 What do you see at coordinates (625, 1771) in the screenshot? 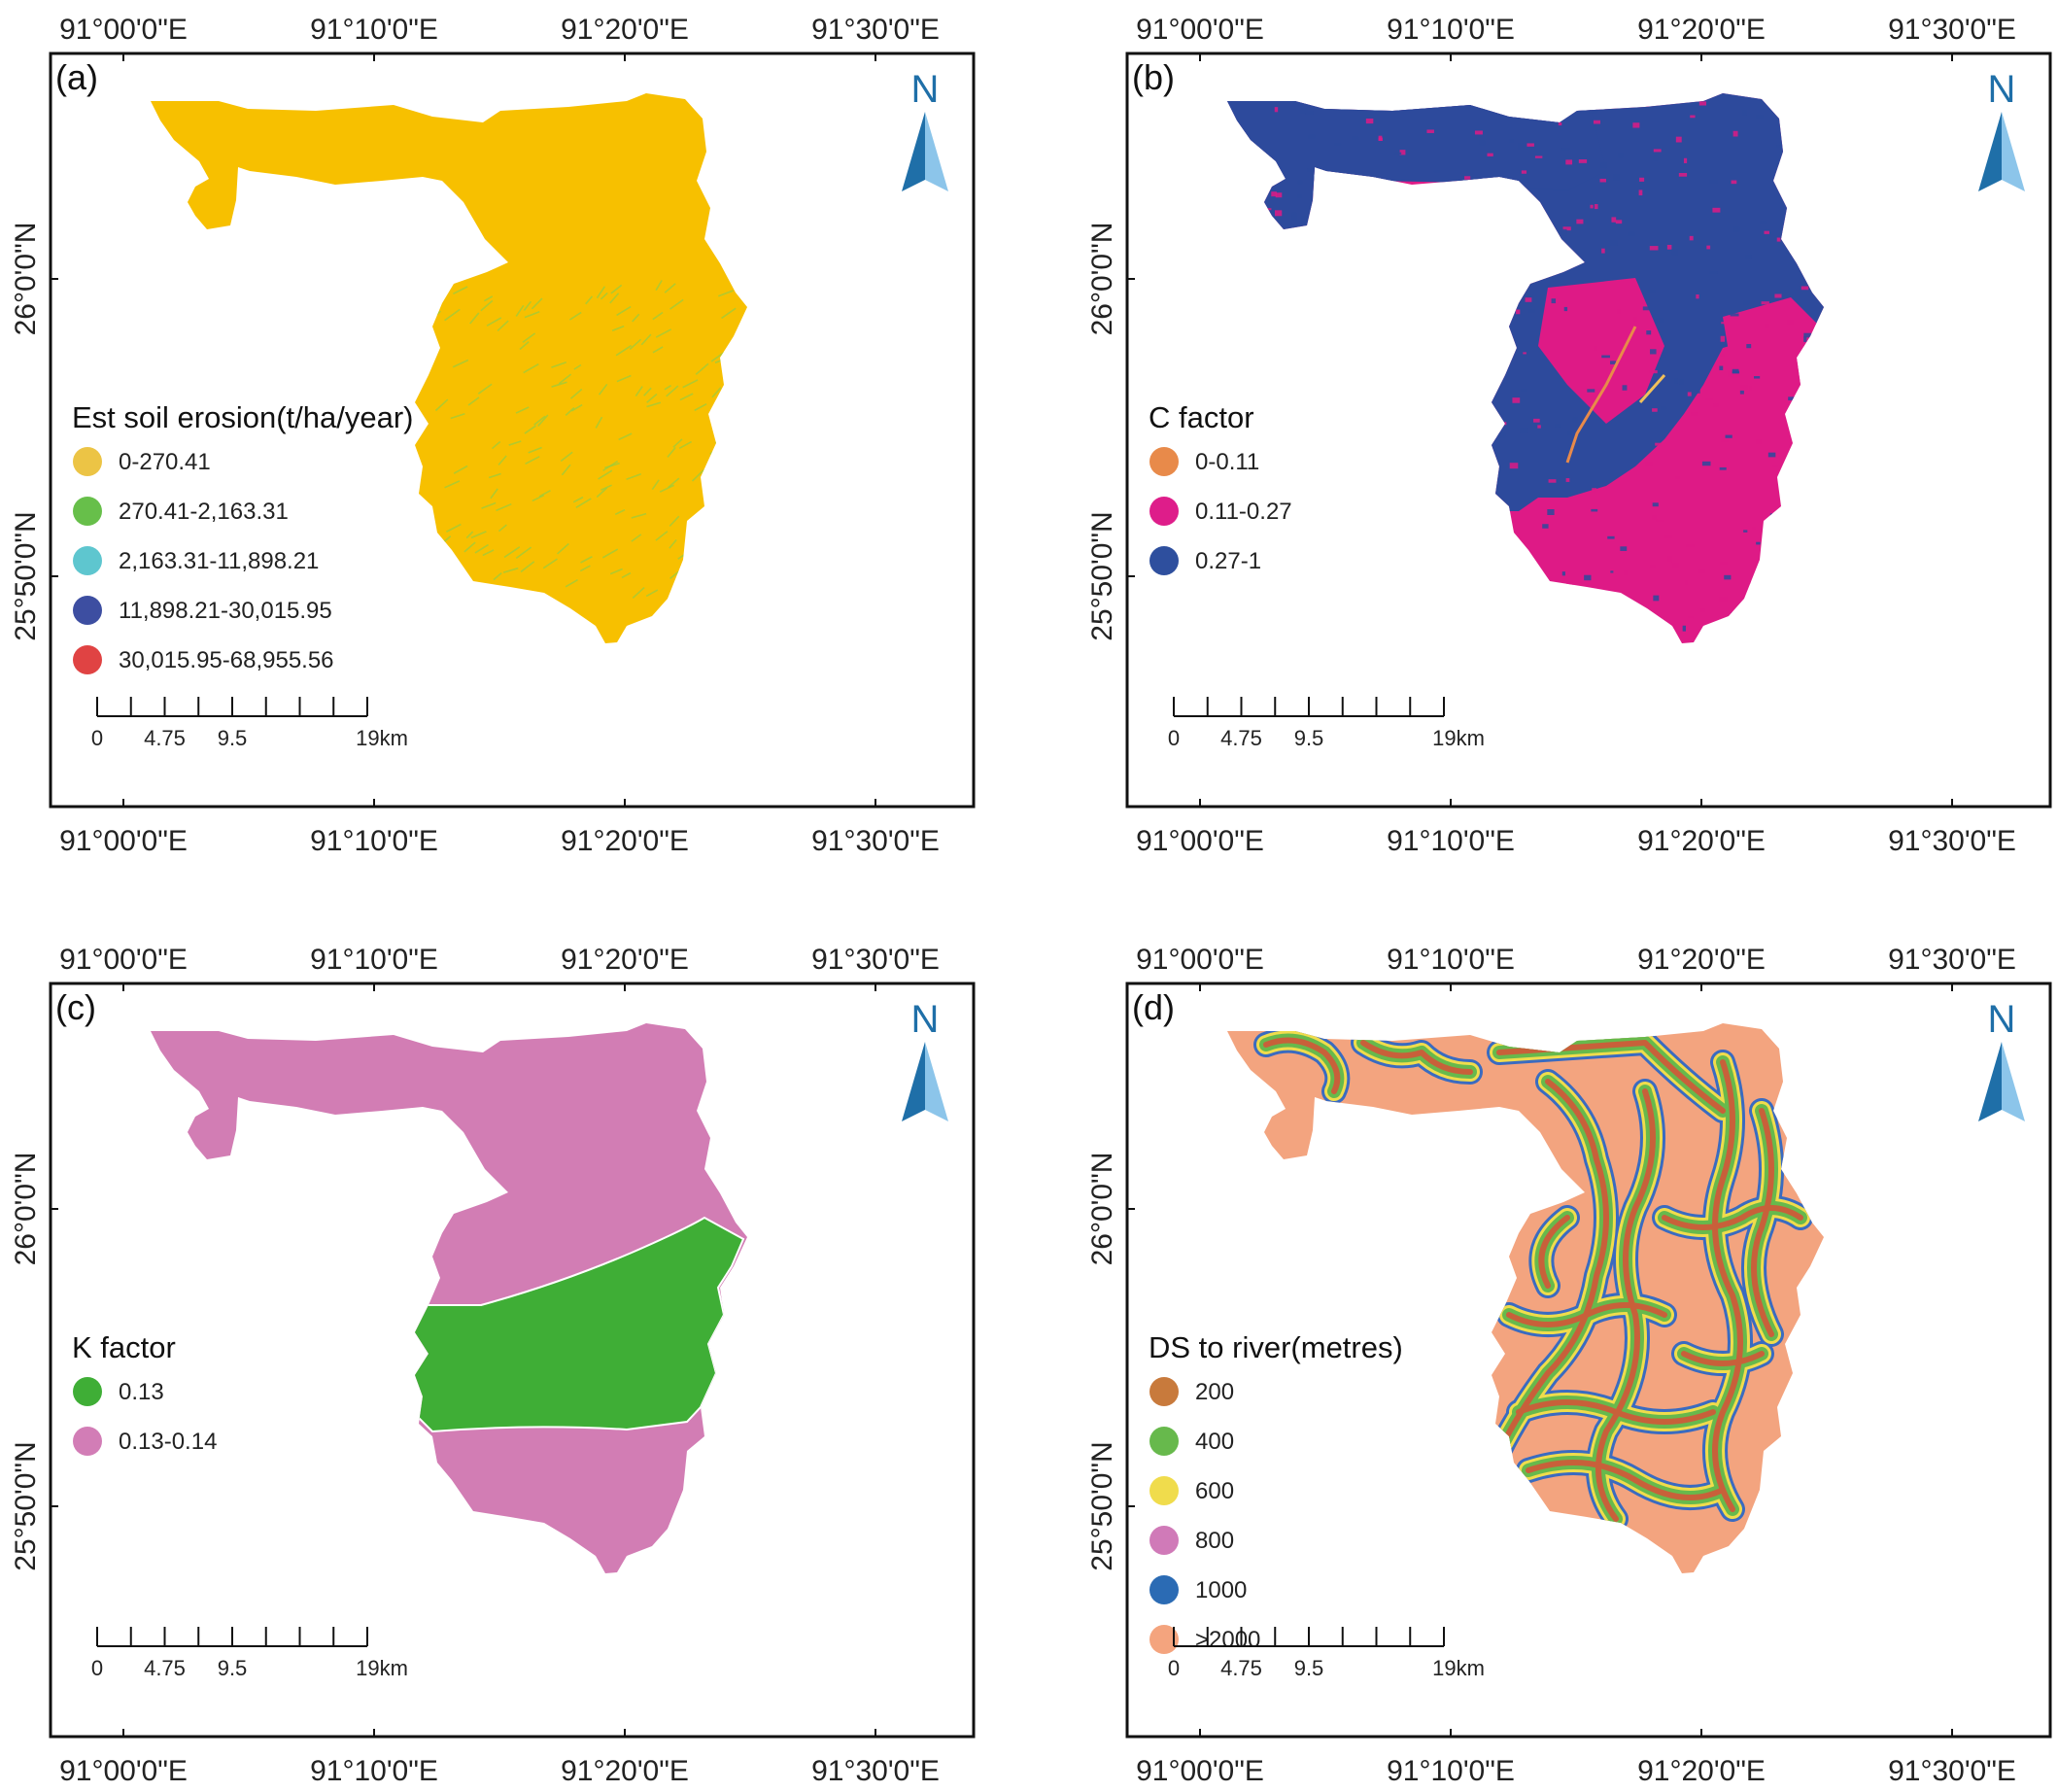
I see `longitude-label-bottom: 91°20'0"E` at bounding box center [625, 1771].